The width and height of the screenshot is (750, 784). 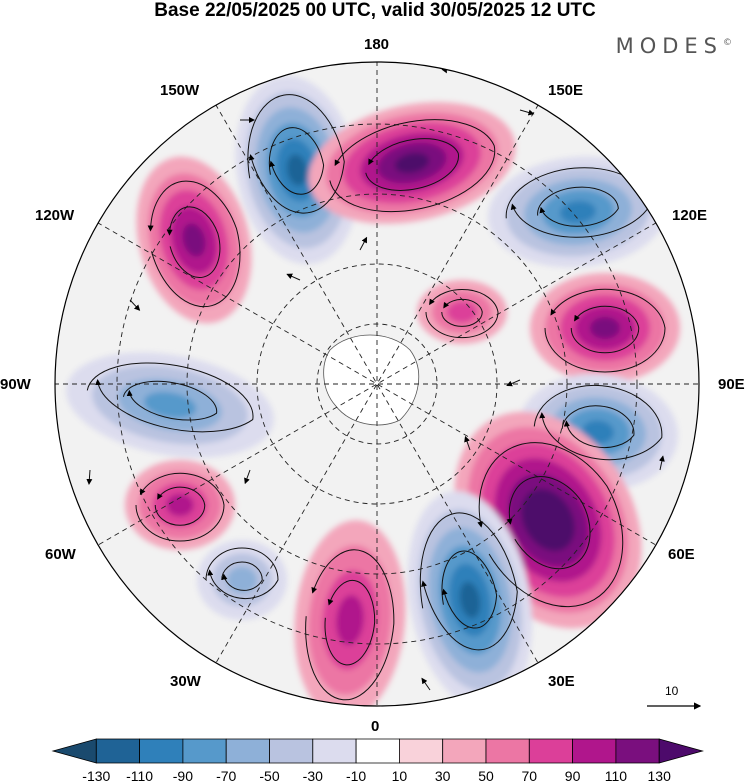 I want to click on lon-label-180: 180, so click(x=377, y=44).